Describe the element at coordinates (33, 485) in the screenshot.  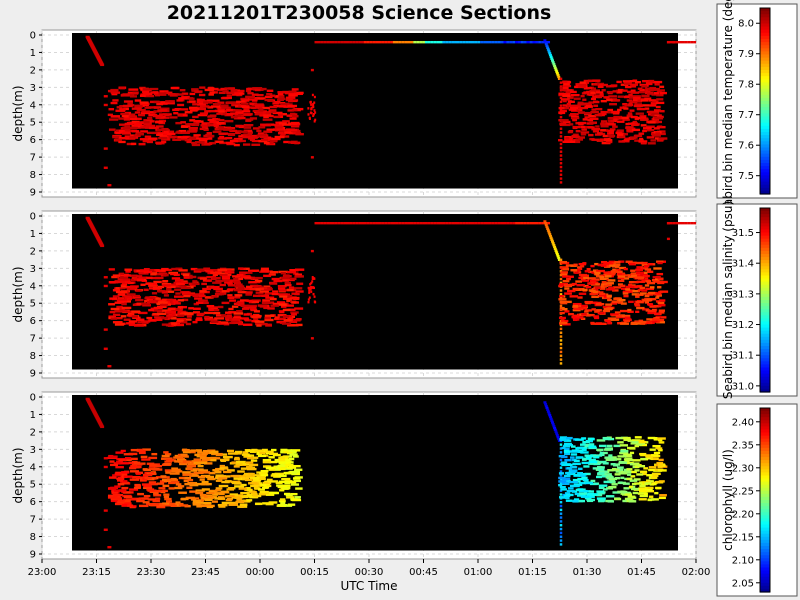
I see `y-tick-label: 5` at that location.